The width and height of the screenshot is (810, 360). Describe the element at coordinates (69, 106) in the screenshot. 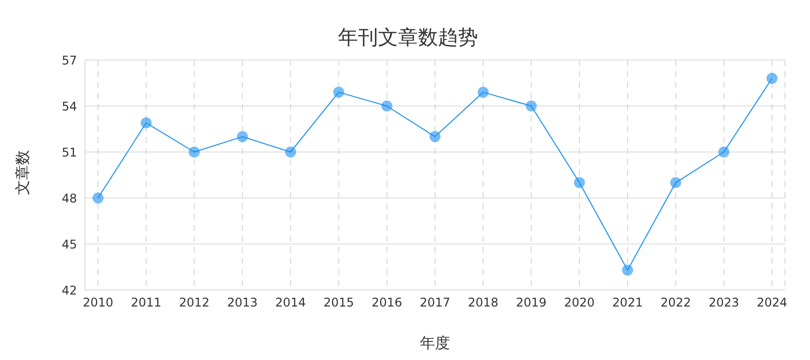

I see `y-tick-label: 54` at that location.